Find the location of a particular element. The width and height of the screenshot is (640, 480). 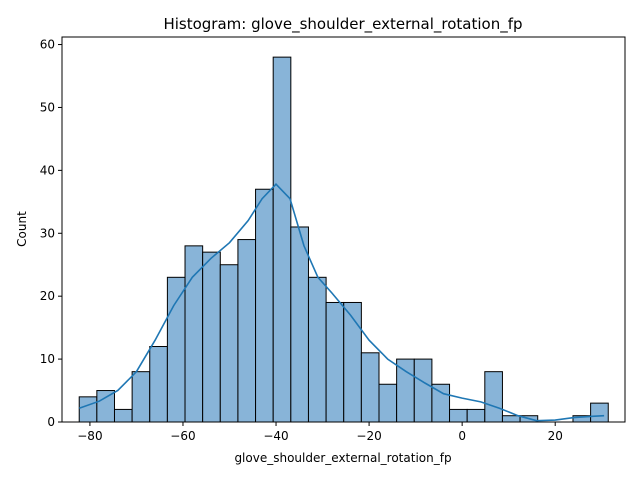

y-tick-label: 20 is located at coordinates (47, 296).